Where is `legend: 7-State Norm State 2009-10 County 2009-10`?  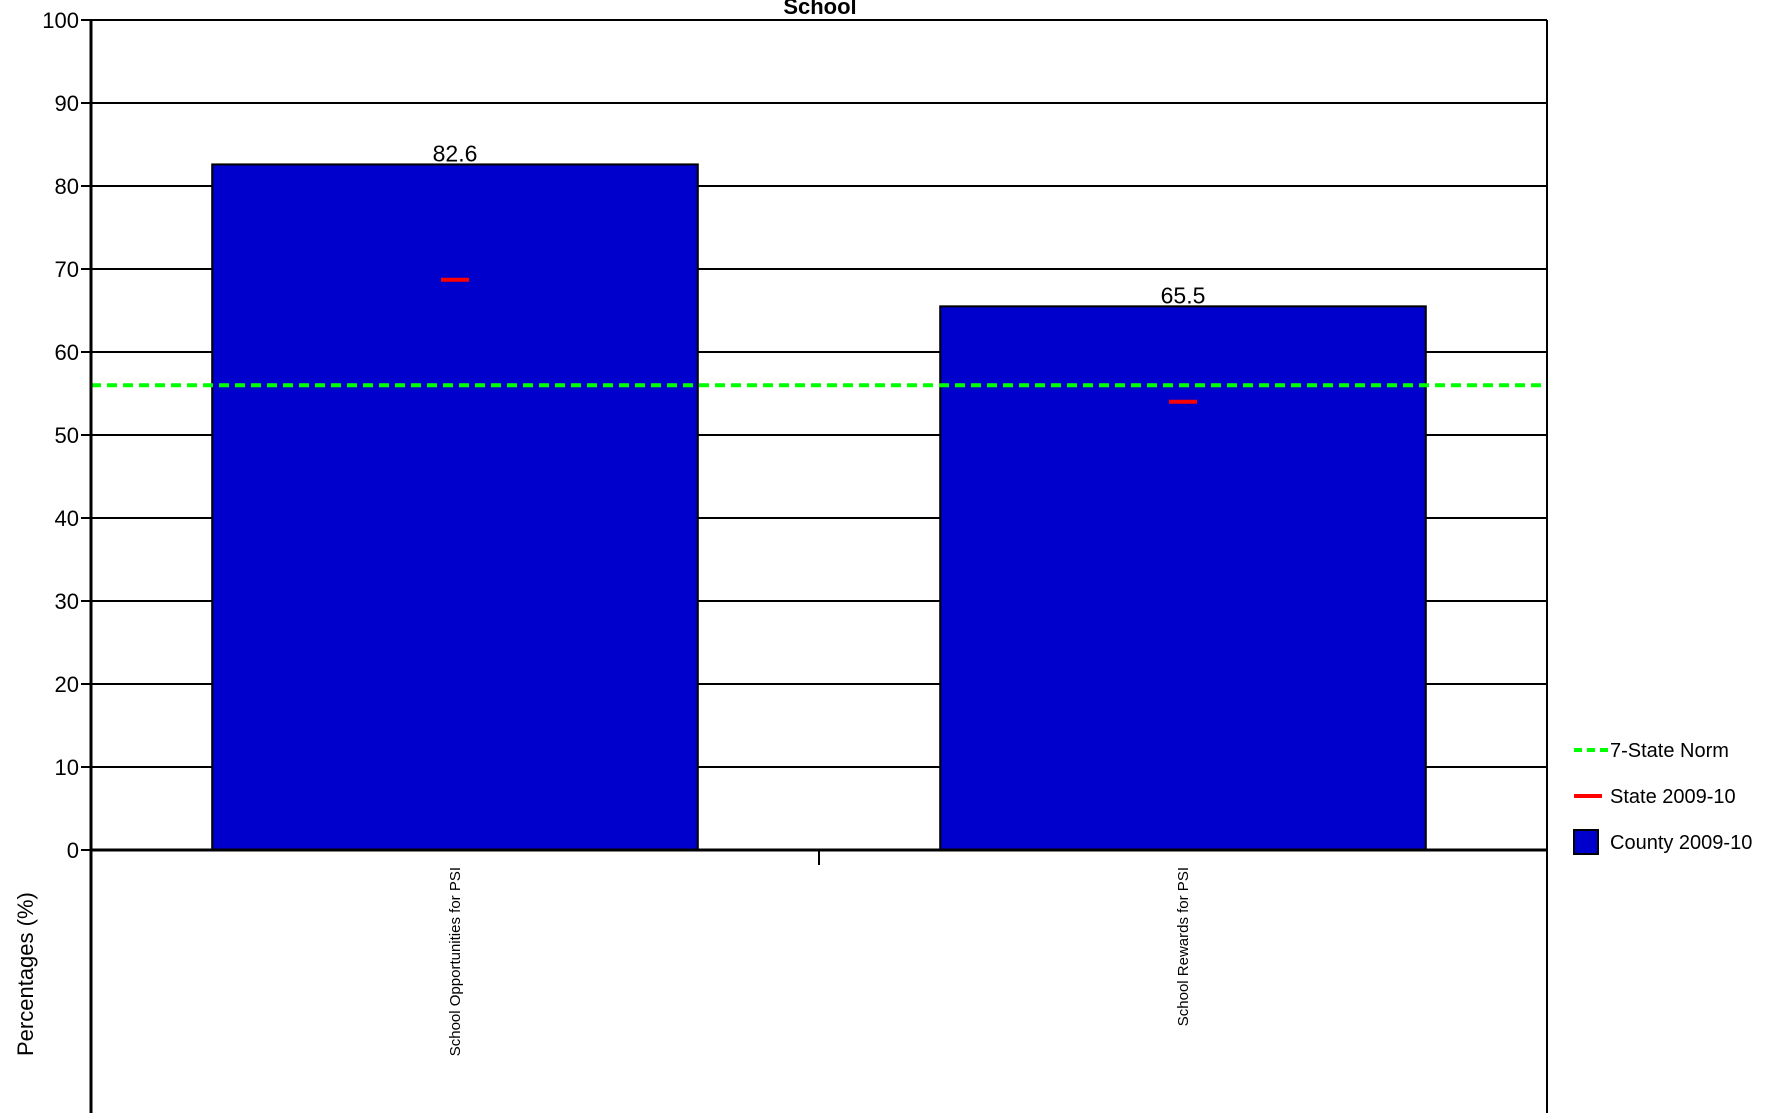
legend: 7-State Norm State 2009-10 County 2009-10 is located at coordinates (1662, 797).